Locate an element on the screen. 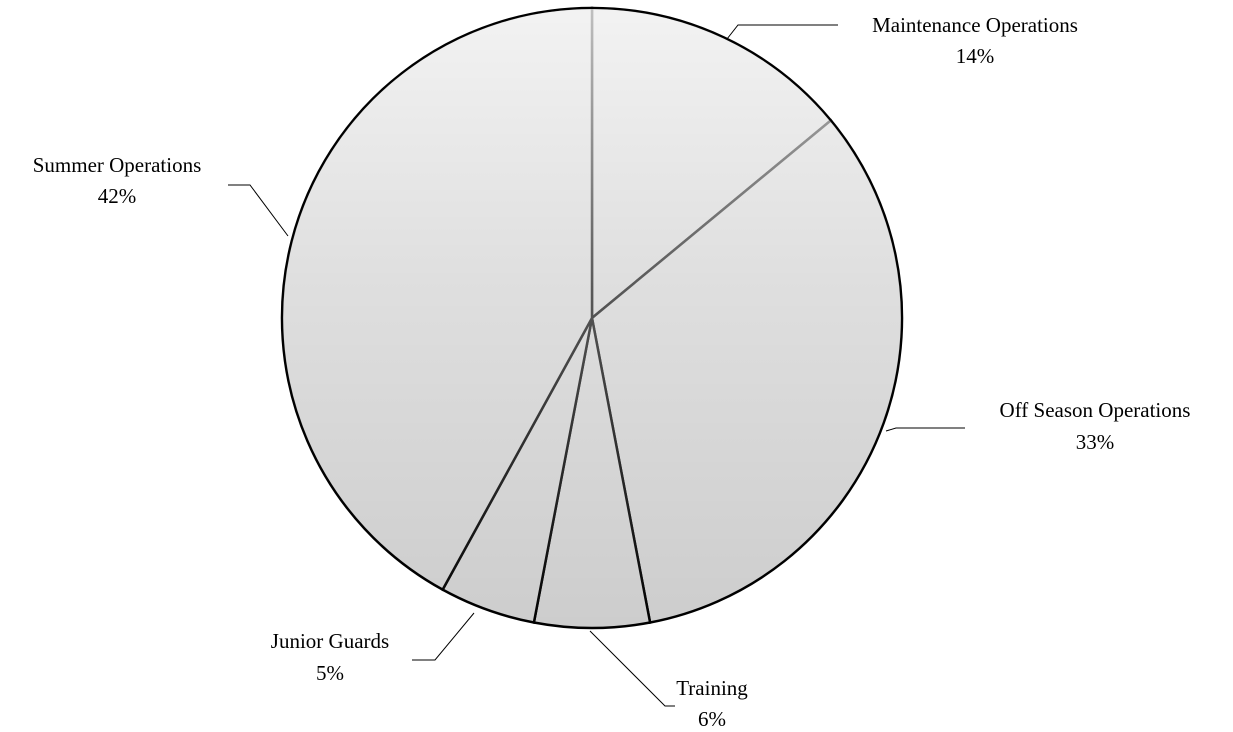 The height and width of the screenshot is (732, 1233). slice-label: Maintenance Operations is located at coordinates (975, 25).